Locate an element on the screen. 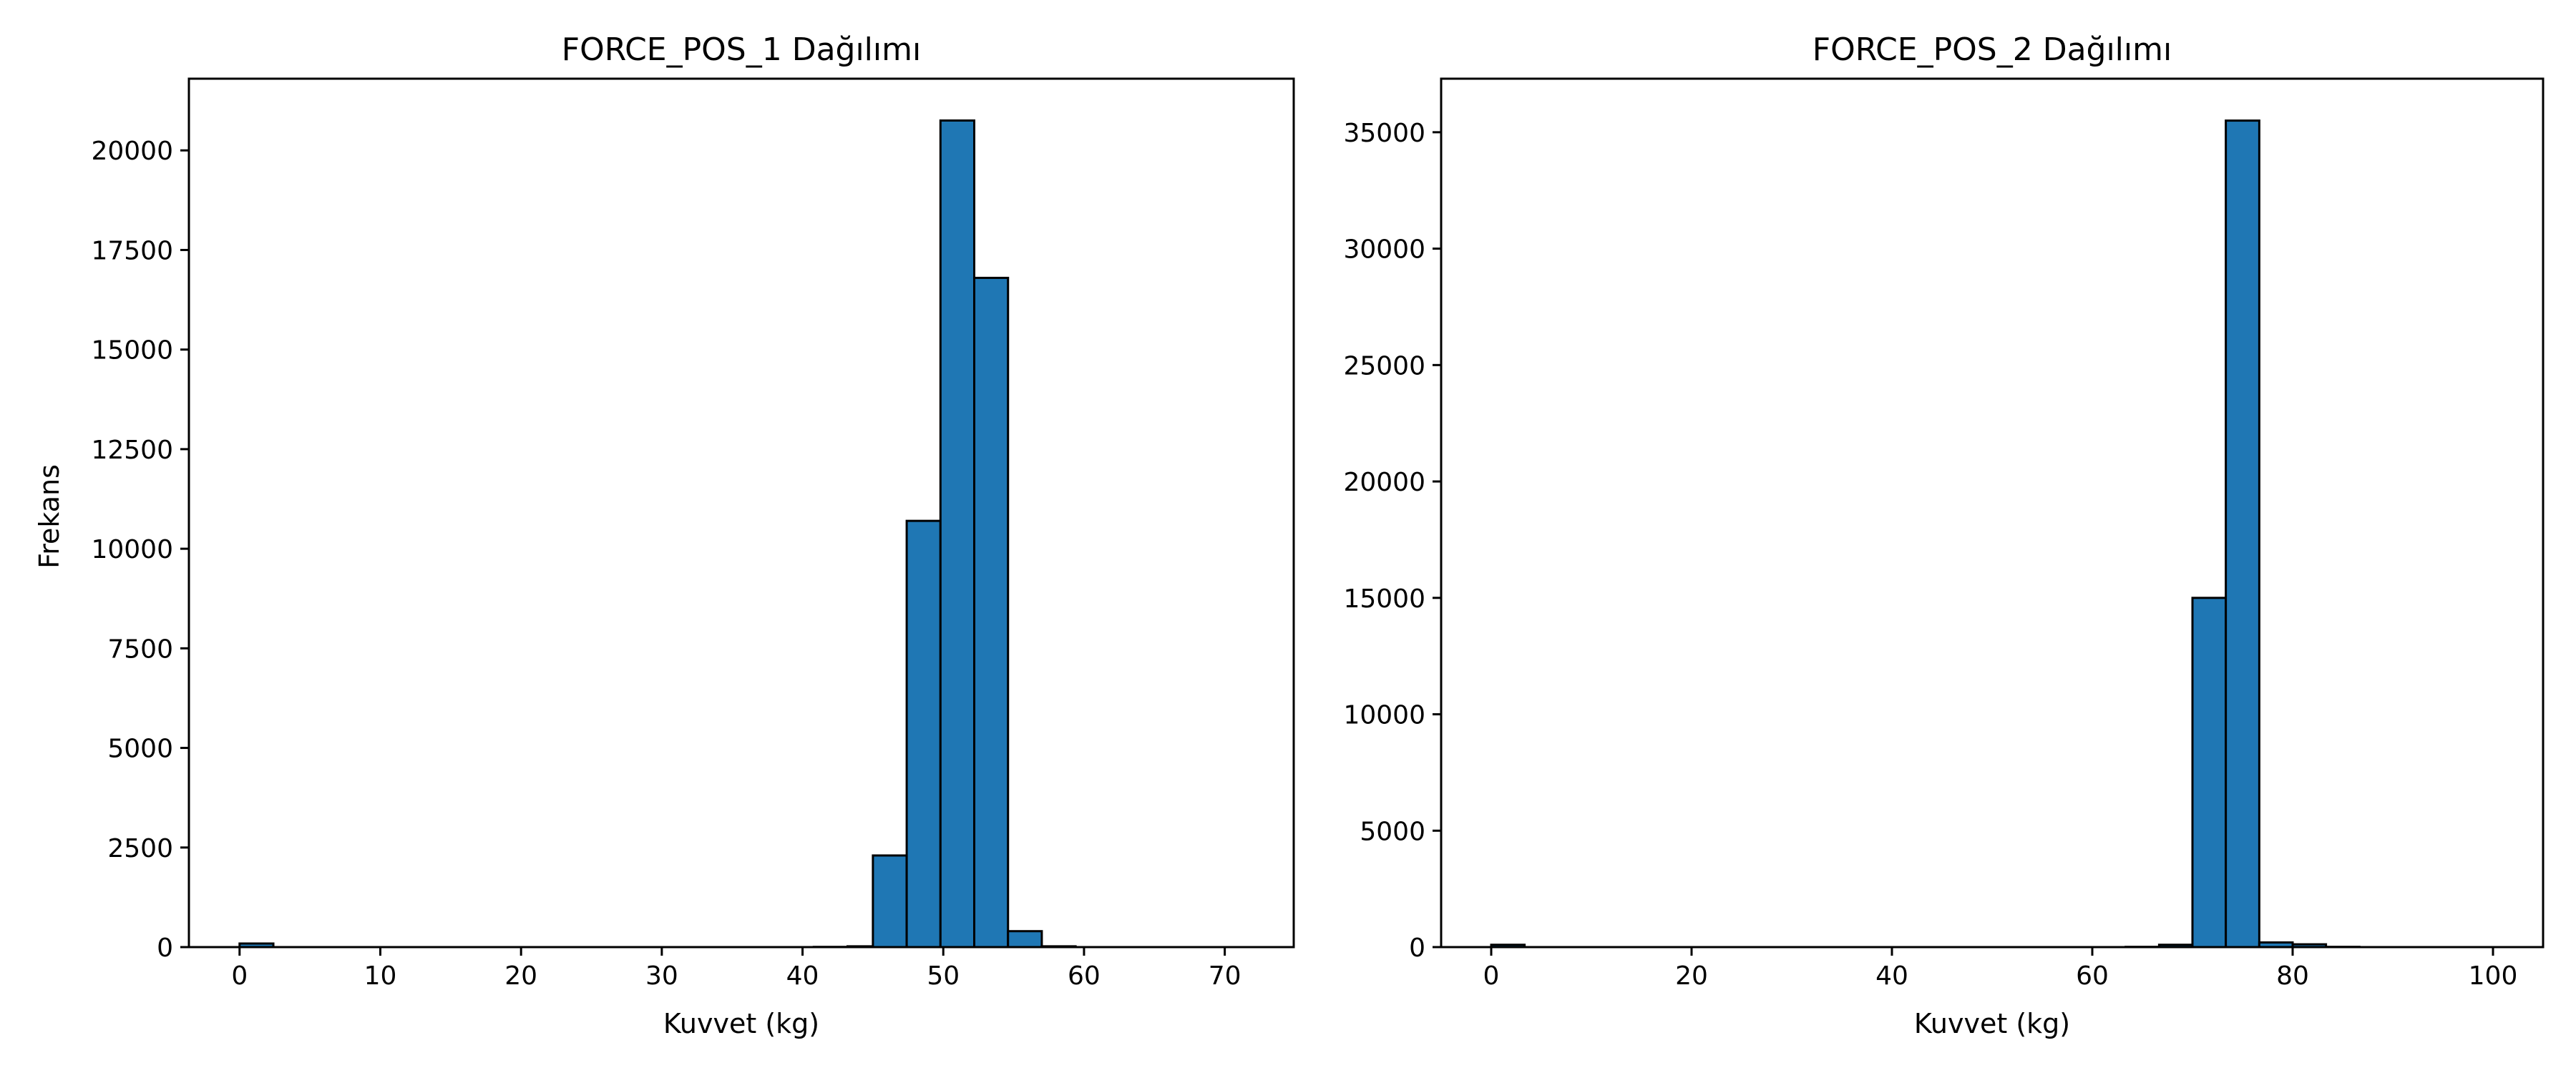 The height and width of the screenshot is (1073, 2576). y-tick-label: 2500 is located at coordinates (140, 848).